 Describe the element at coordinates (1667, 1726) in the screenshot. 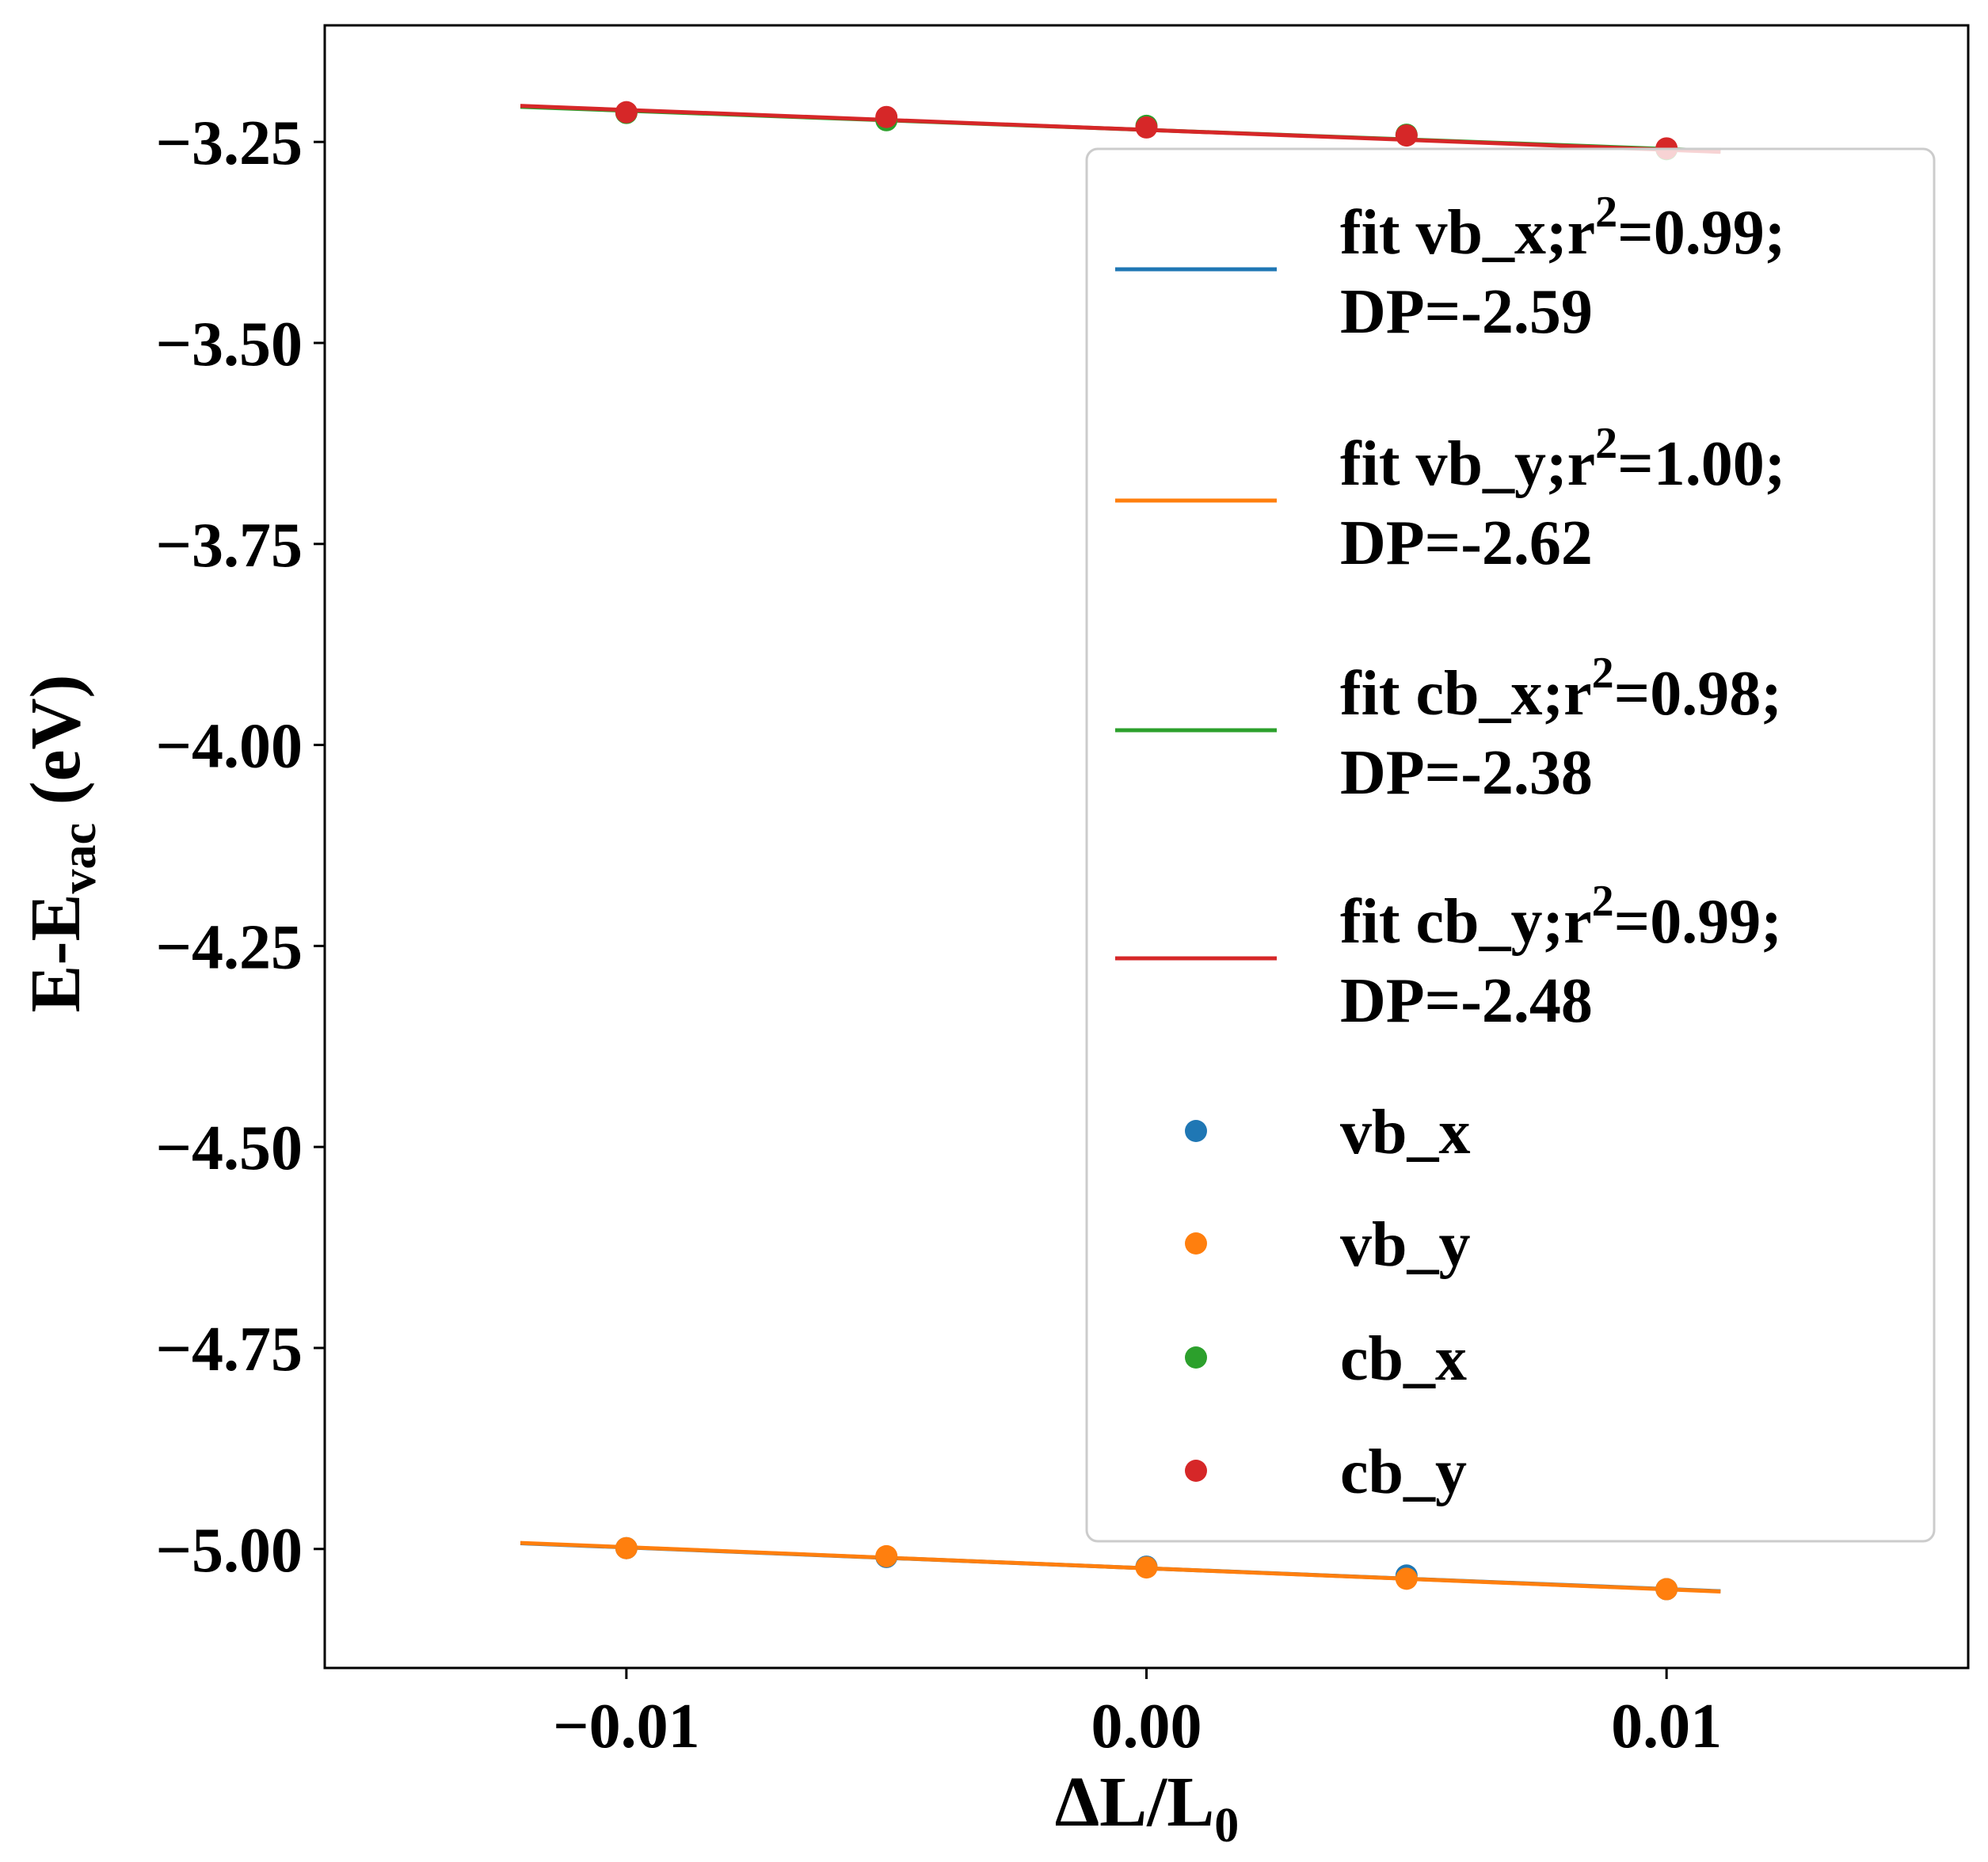

I see `x-tick-label: 0.01` at that location.